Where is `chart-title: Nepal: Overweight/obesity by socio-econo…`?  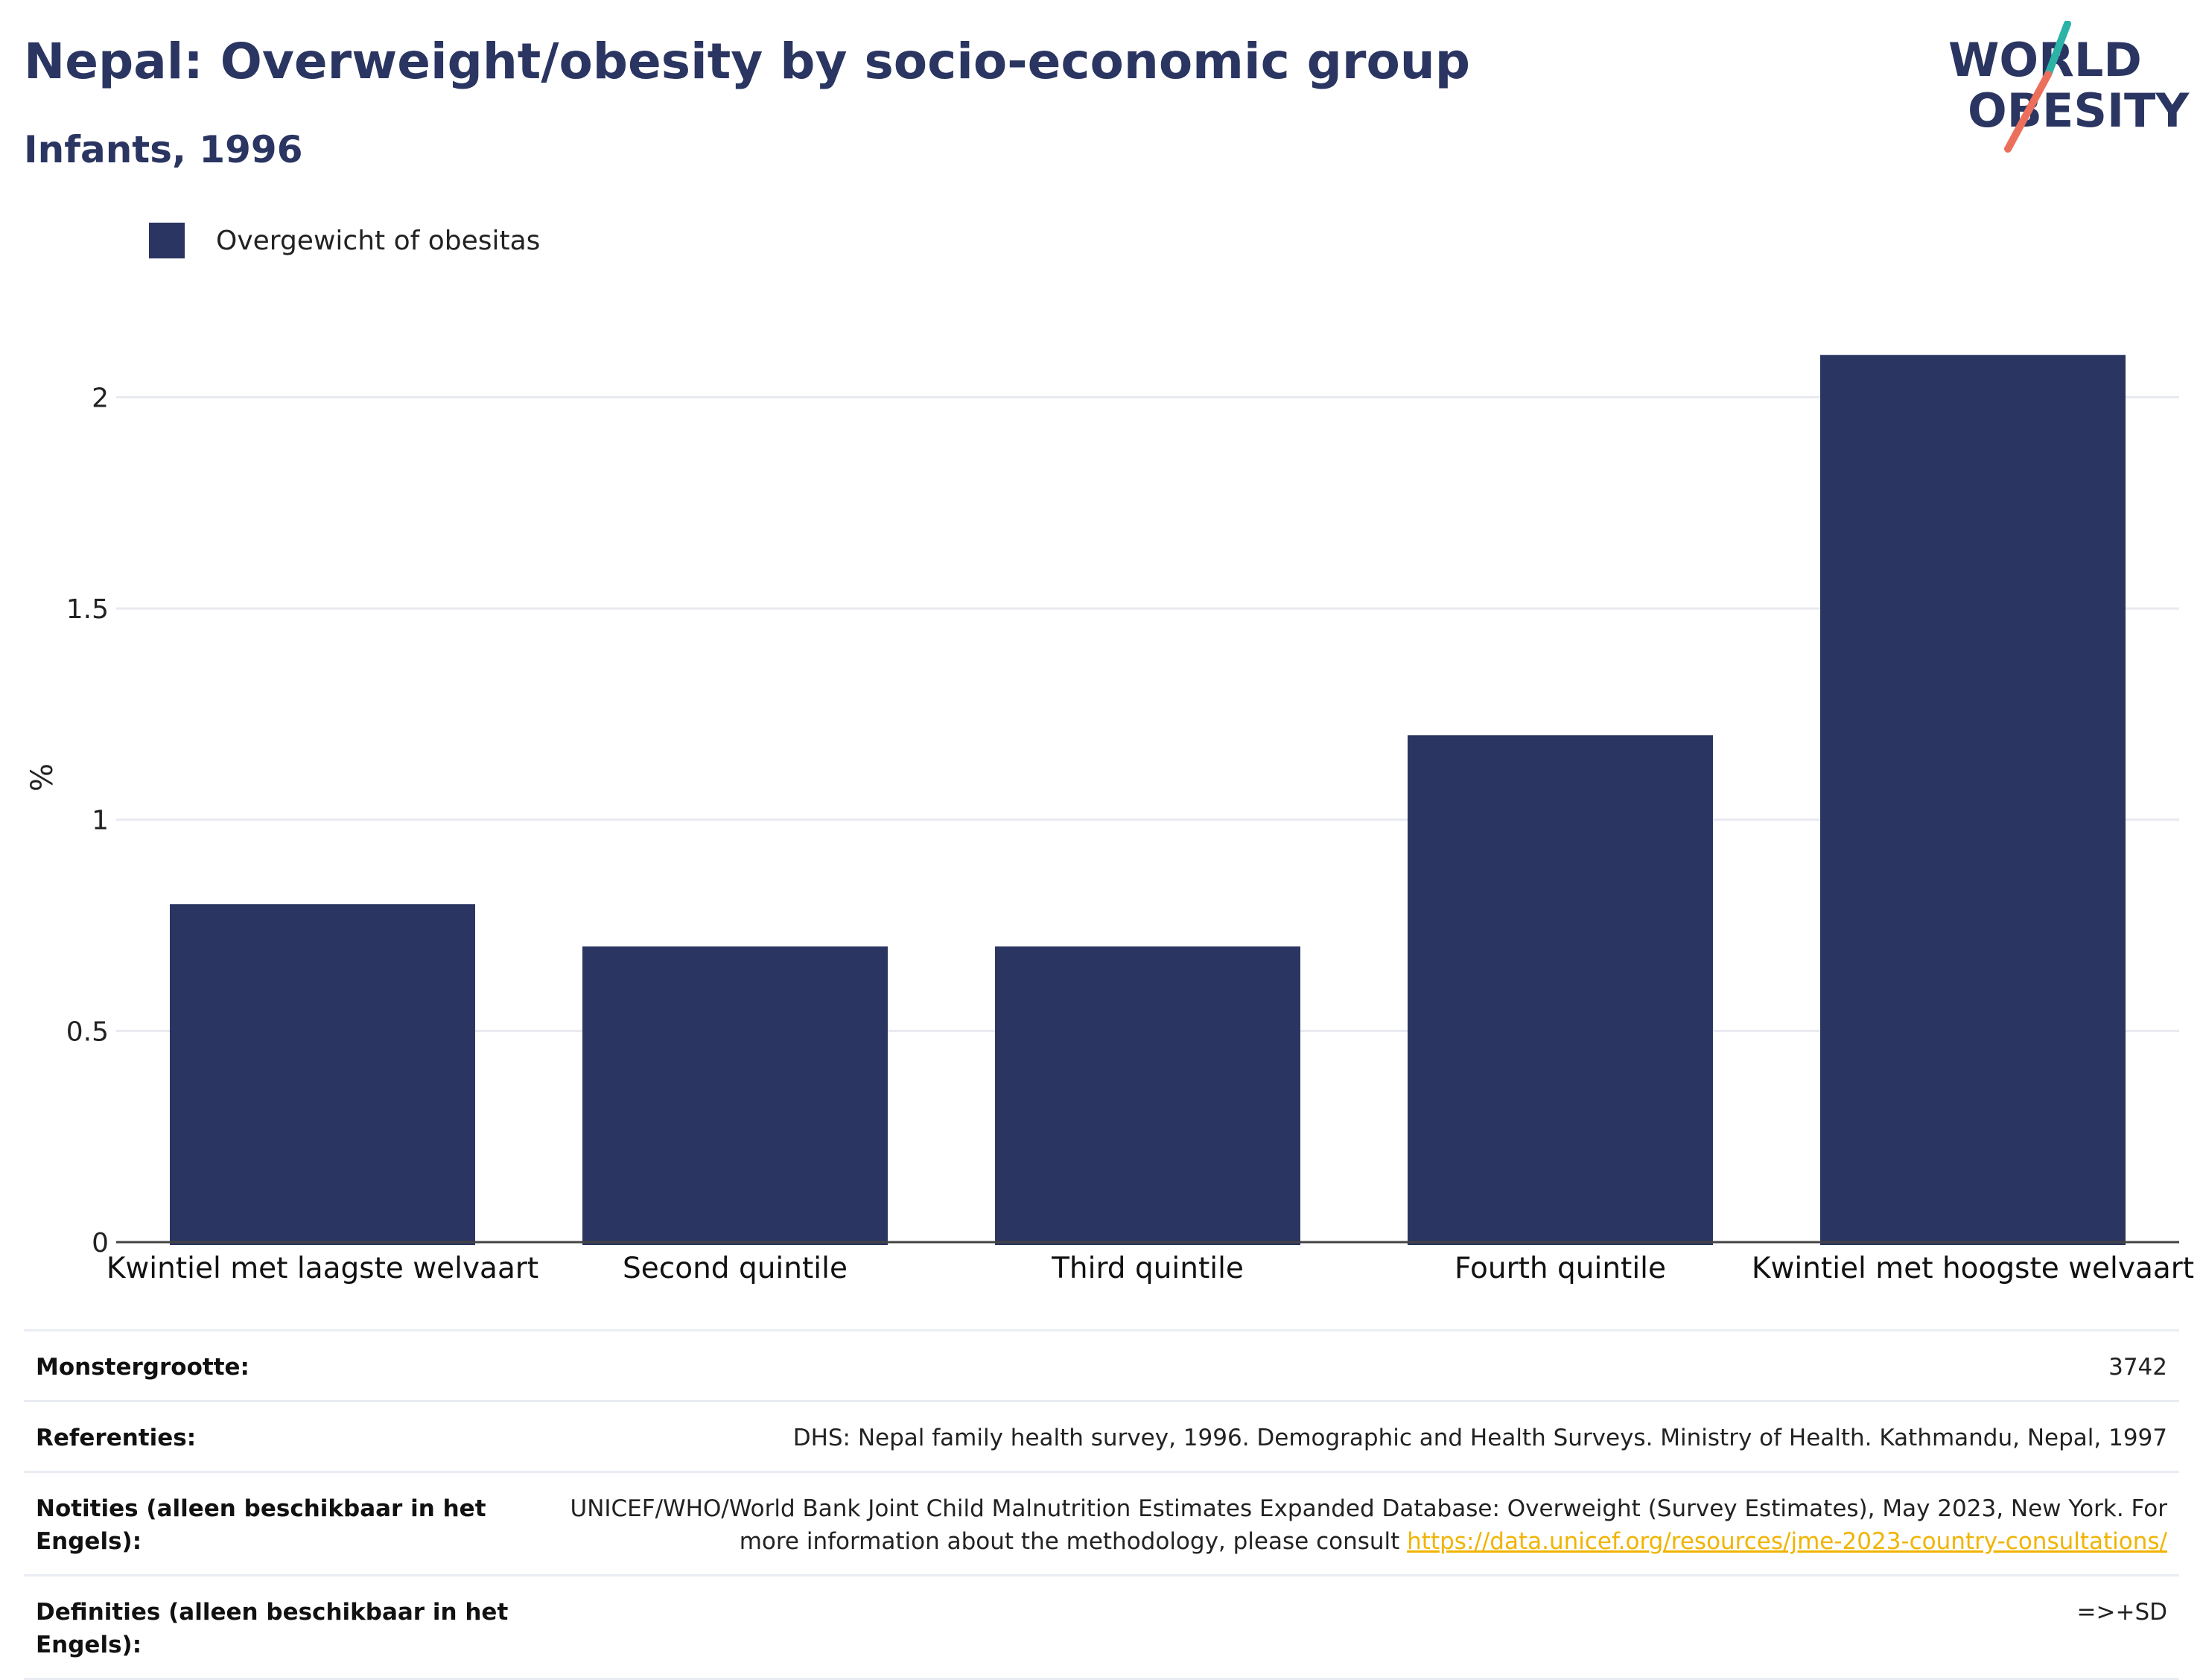
chart-title: Nepal: Overweight/obesity by socio-econo… is located at coordinates (747, 61).